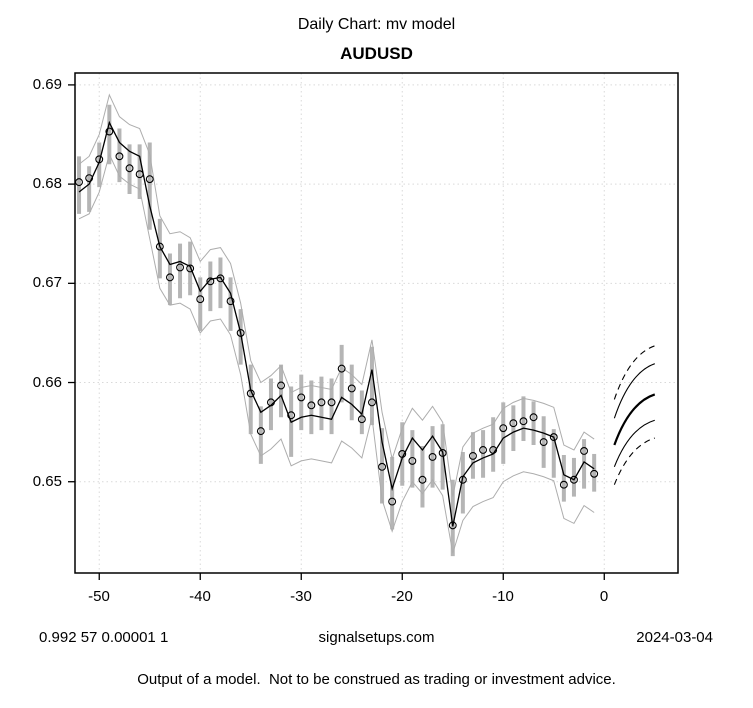  I want to click on y-tick-label: 0.65, so click(47, 481).